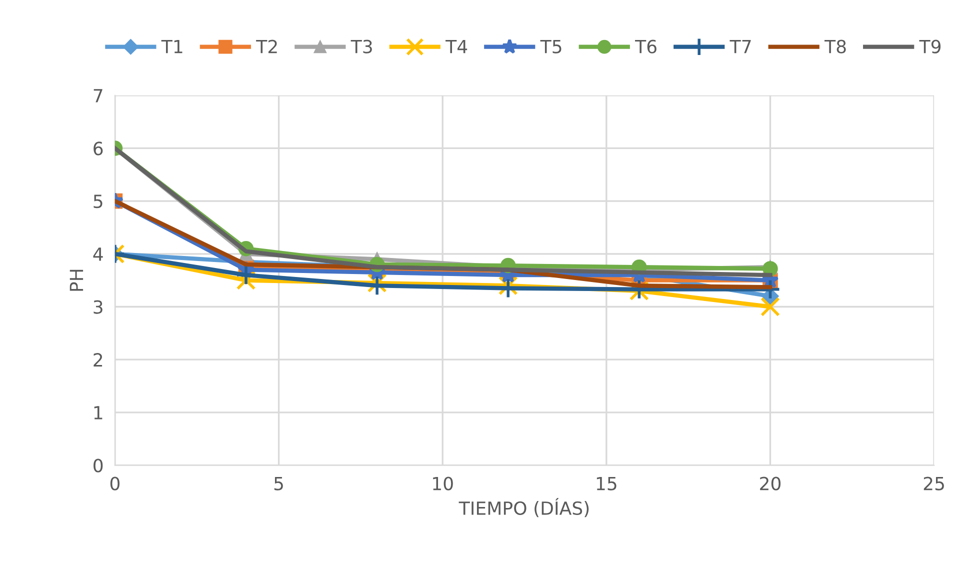 This screenshot has width=958, height=578. What do you see at coordinates (606, 483) in the screenshot?
I see `x-tick-label: 15` at bounding box center [606, 483].